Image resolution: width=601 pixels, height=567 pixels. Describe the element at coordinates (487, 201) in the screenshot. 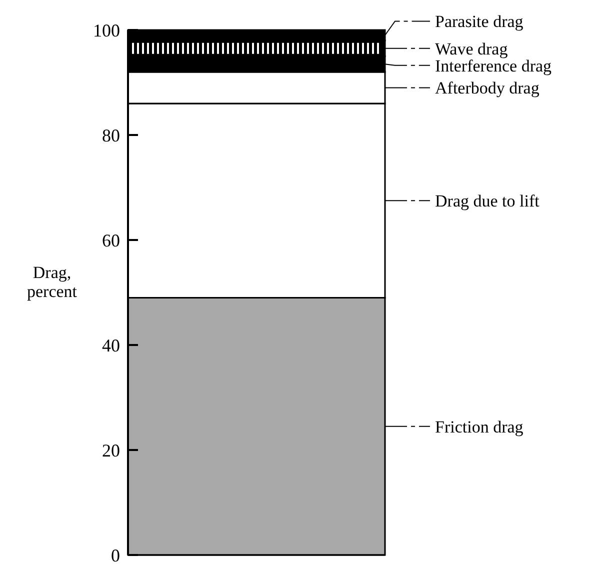

I see `legend-label: Drag due to lift` at that location.